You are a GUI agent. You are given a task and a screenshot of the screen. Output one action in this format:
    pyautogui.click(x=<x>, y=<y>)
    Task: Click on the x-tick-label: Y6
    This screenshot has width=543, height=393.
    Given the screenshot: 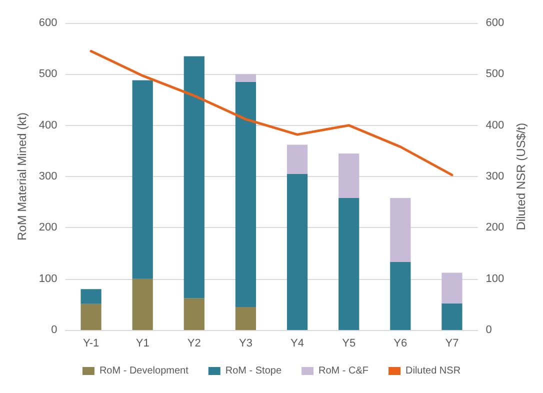 What is the action you would take?
    pyautogui.click(x=401, y=344)
    